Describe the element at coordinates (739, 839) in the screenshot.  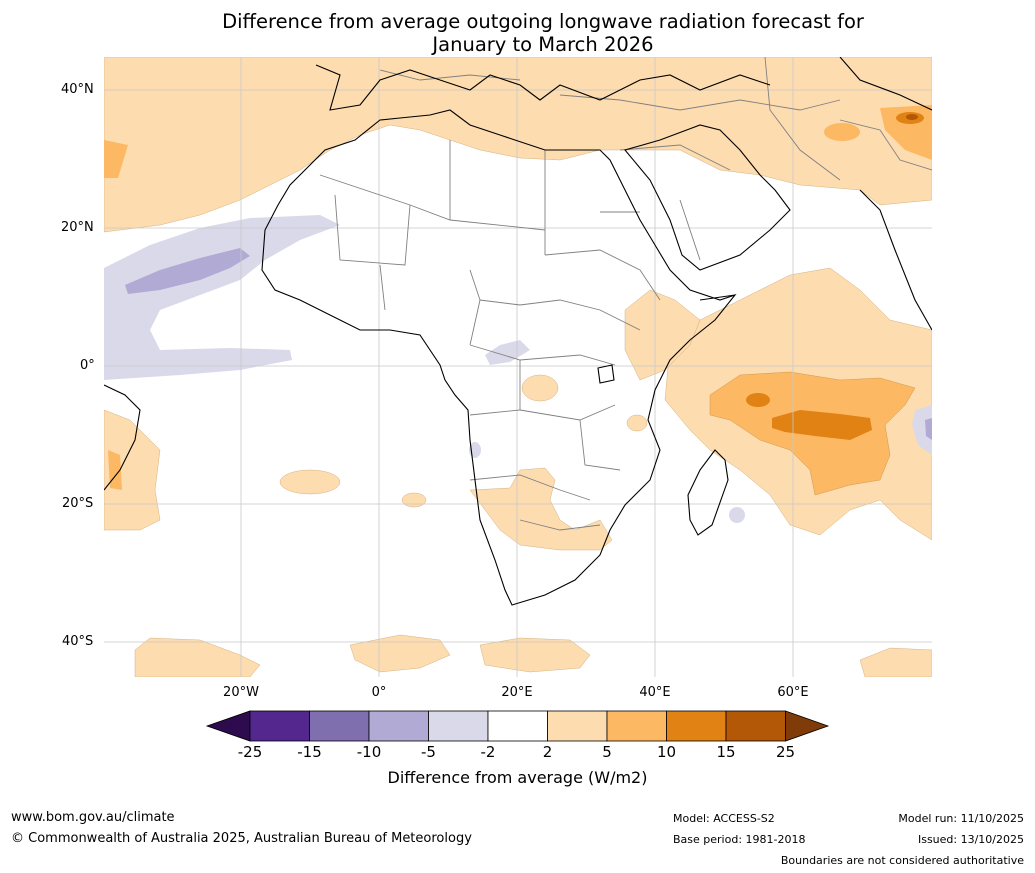
I see `base-period-text: Base period: 1981-2018` at that location.